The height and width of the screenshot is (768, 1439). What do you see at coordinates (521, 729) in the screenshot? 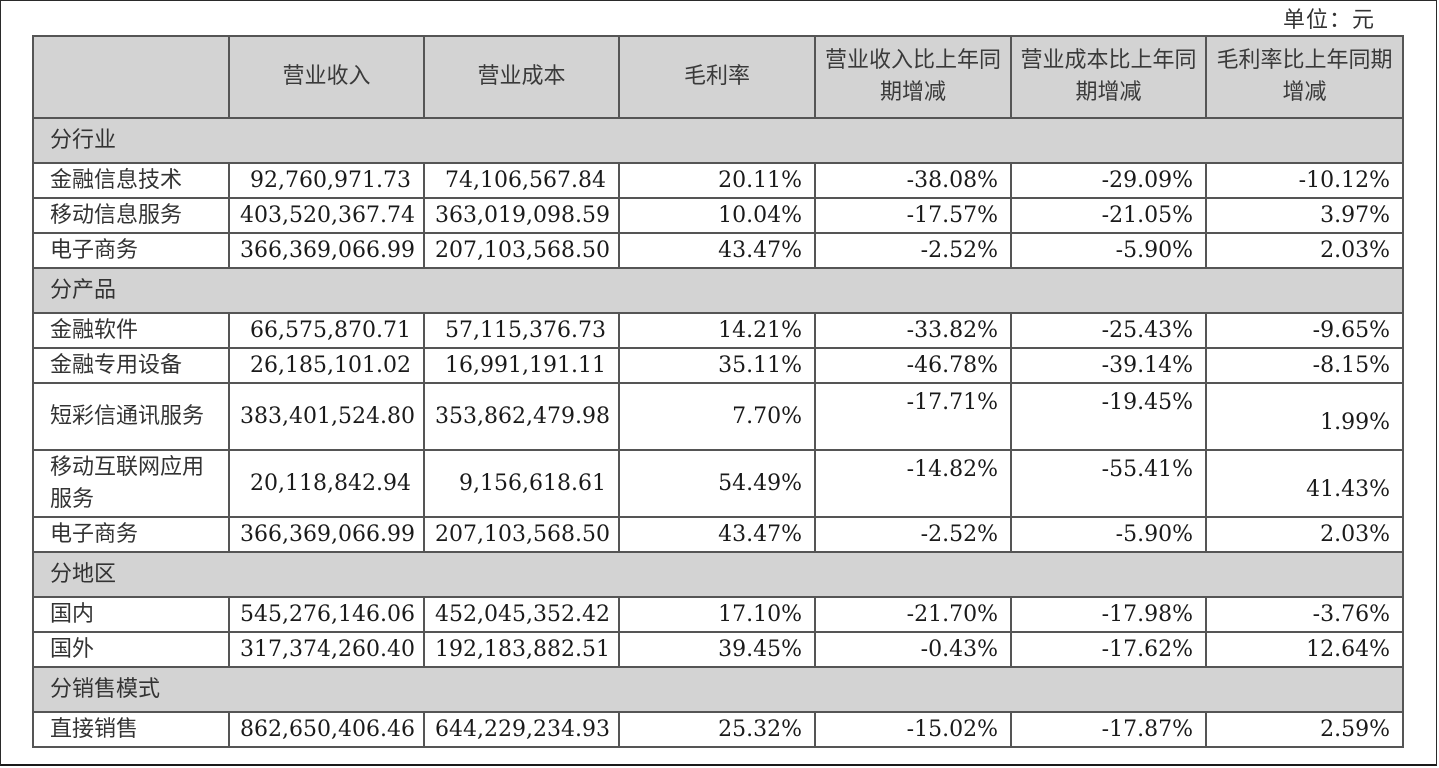
I see `cell-cost: 644,229,234.93` at bounding box center [521, 729].